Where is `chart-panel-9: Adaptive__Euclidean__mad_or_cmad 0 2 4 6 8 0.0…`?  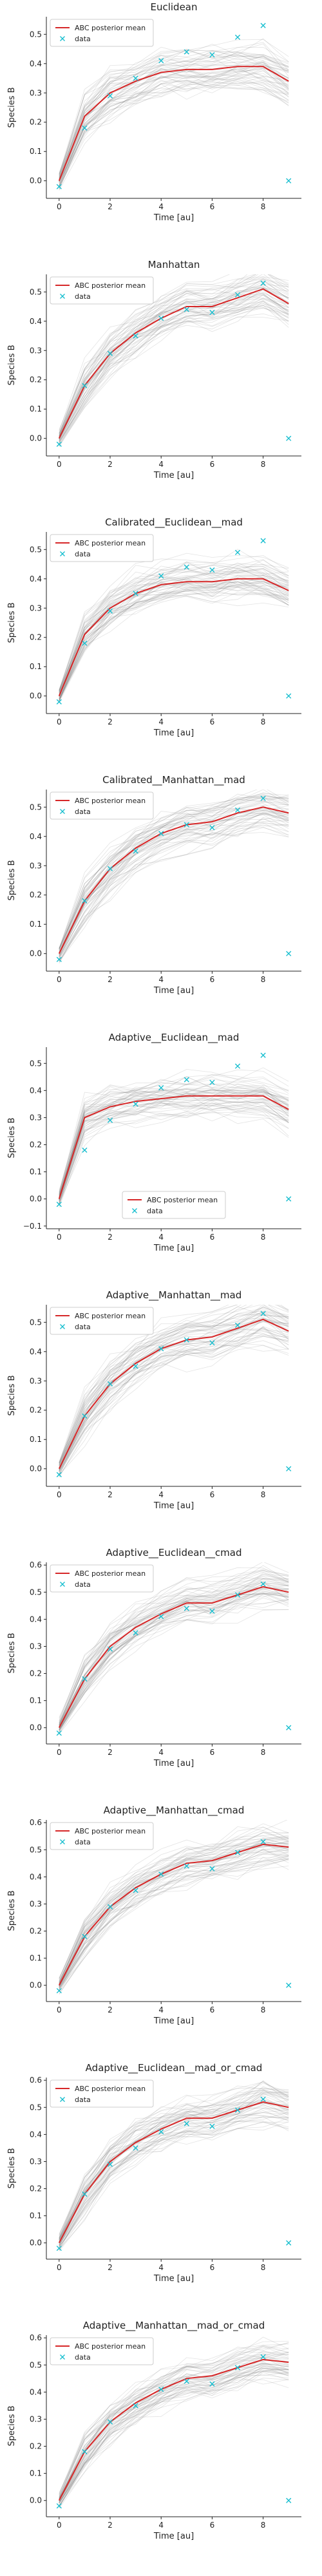 chart-panel-9: Adaptive__Euclidean__mad_or_cmad 0 2 4 6 8 0.0… is located at coordinates (154, 2173).